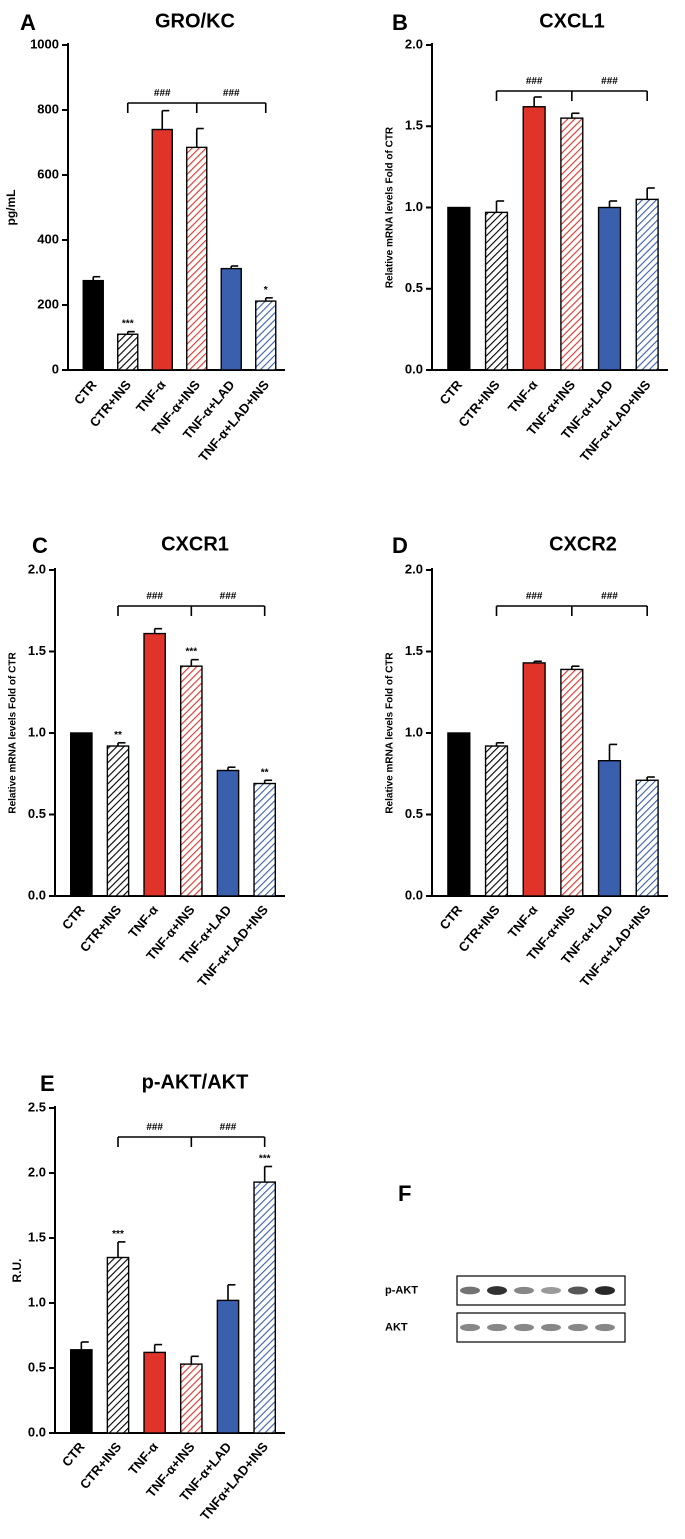  I want to click on chart-title: CXCR2, so click(583, 544).